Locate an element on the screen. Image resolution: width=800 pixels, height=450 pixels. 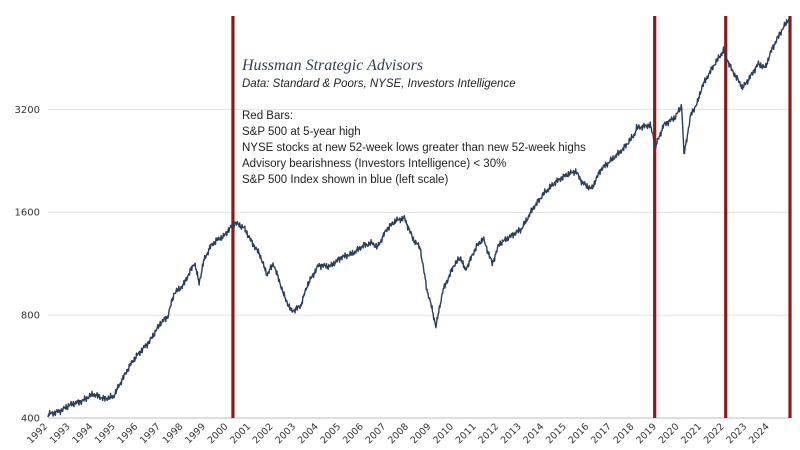
x-tick-label: 2008 is located at coordinates (398, 433).